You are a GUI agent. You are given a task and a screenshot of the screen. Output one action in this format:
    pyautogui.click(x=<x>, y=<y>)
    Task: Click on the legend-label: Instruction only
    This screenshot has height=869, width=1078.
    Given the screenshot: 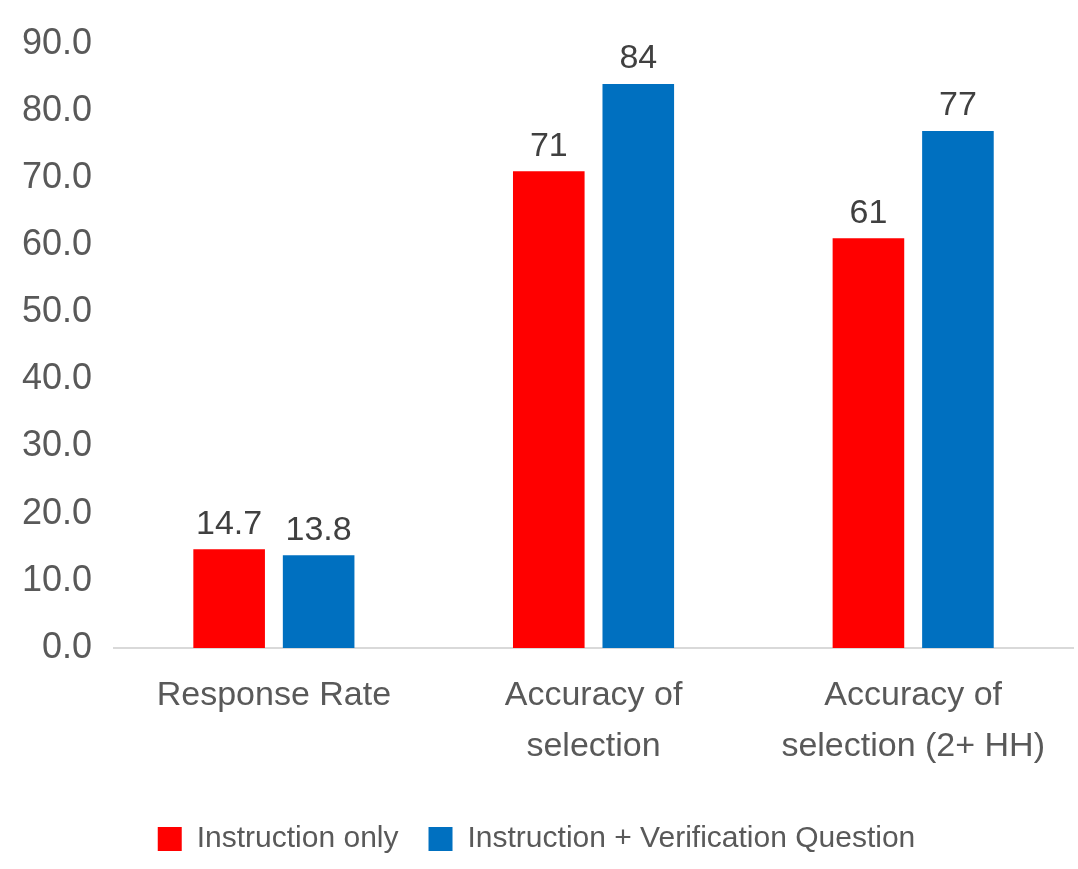 What is the action you would take?
    pyautogui.click(x=297, y=837)
    